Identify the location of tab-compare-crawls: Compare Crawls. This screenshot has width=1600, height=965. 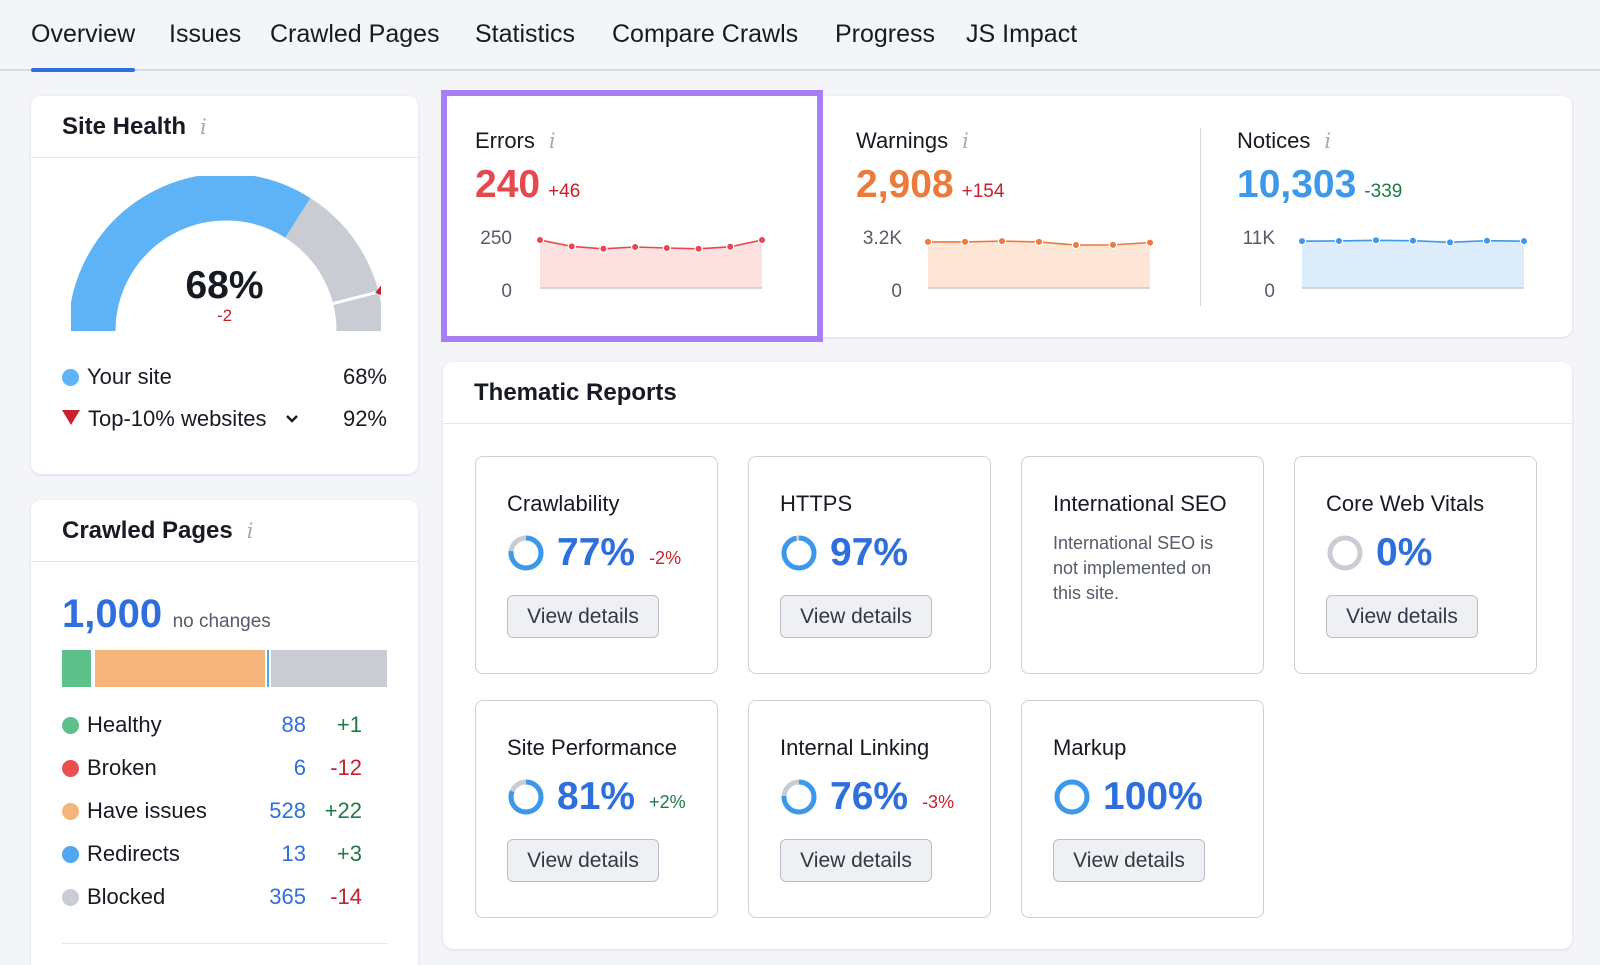
(705, 34).